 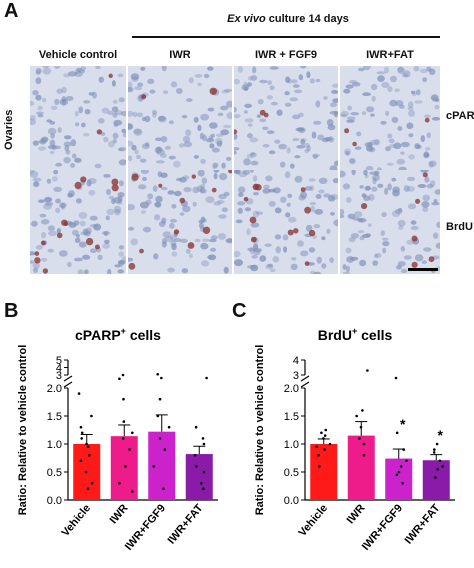 What do you see at coordinates (186, 524) in the screenshot?
I see `cparp-xtick-label: IWR+FAT` at bounding box center [186, 524].